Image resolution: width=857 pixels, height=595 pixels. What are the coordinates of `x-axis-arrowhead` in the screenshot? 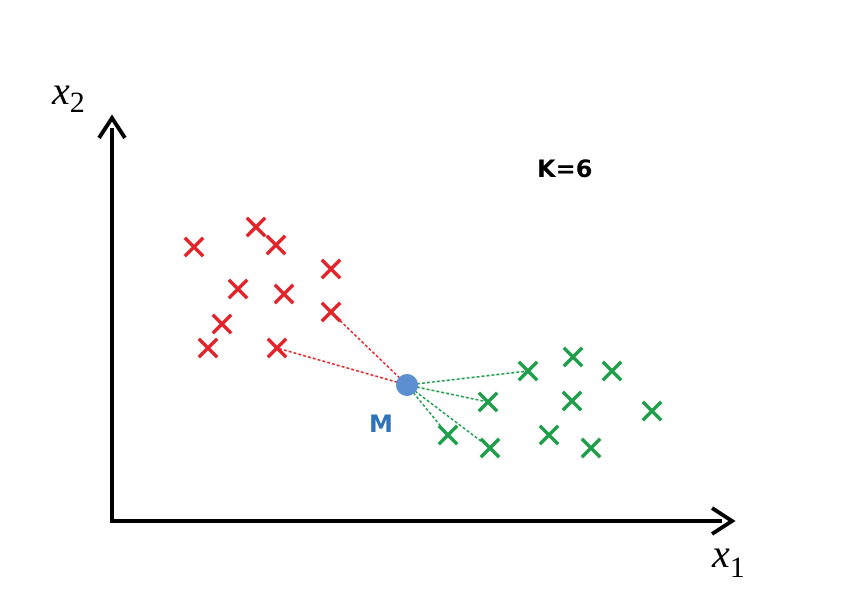 It's located at (723, 521).